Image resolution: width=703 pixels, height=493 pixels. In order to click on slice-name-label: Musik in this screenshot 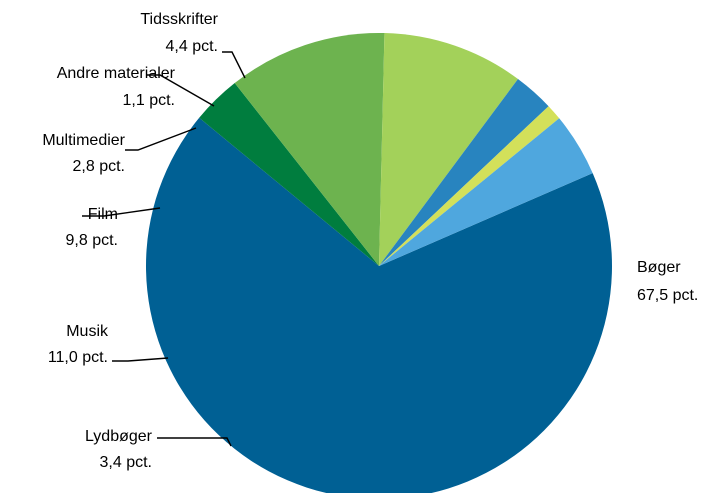, I will do `click(87, 331)`.